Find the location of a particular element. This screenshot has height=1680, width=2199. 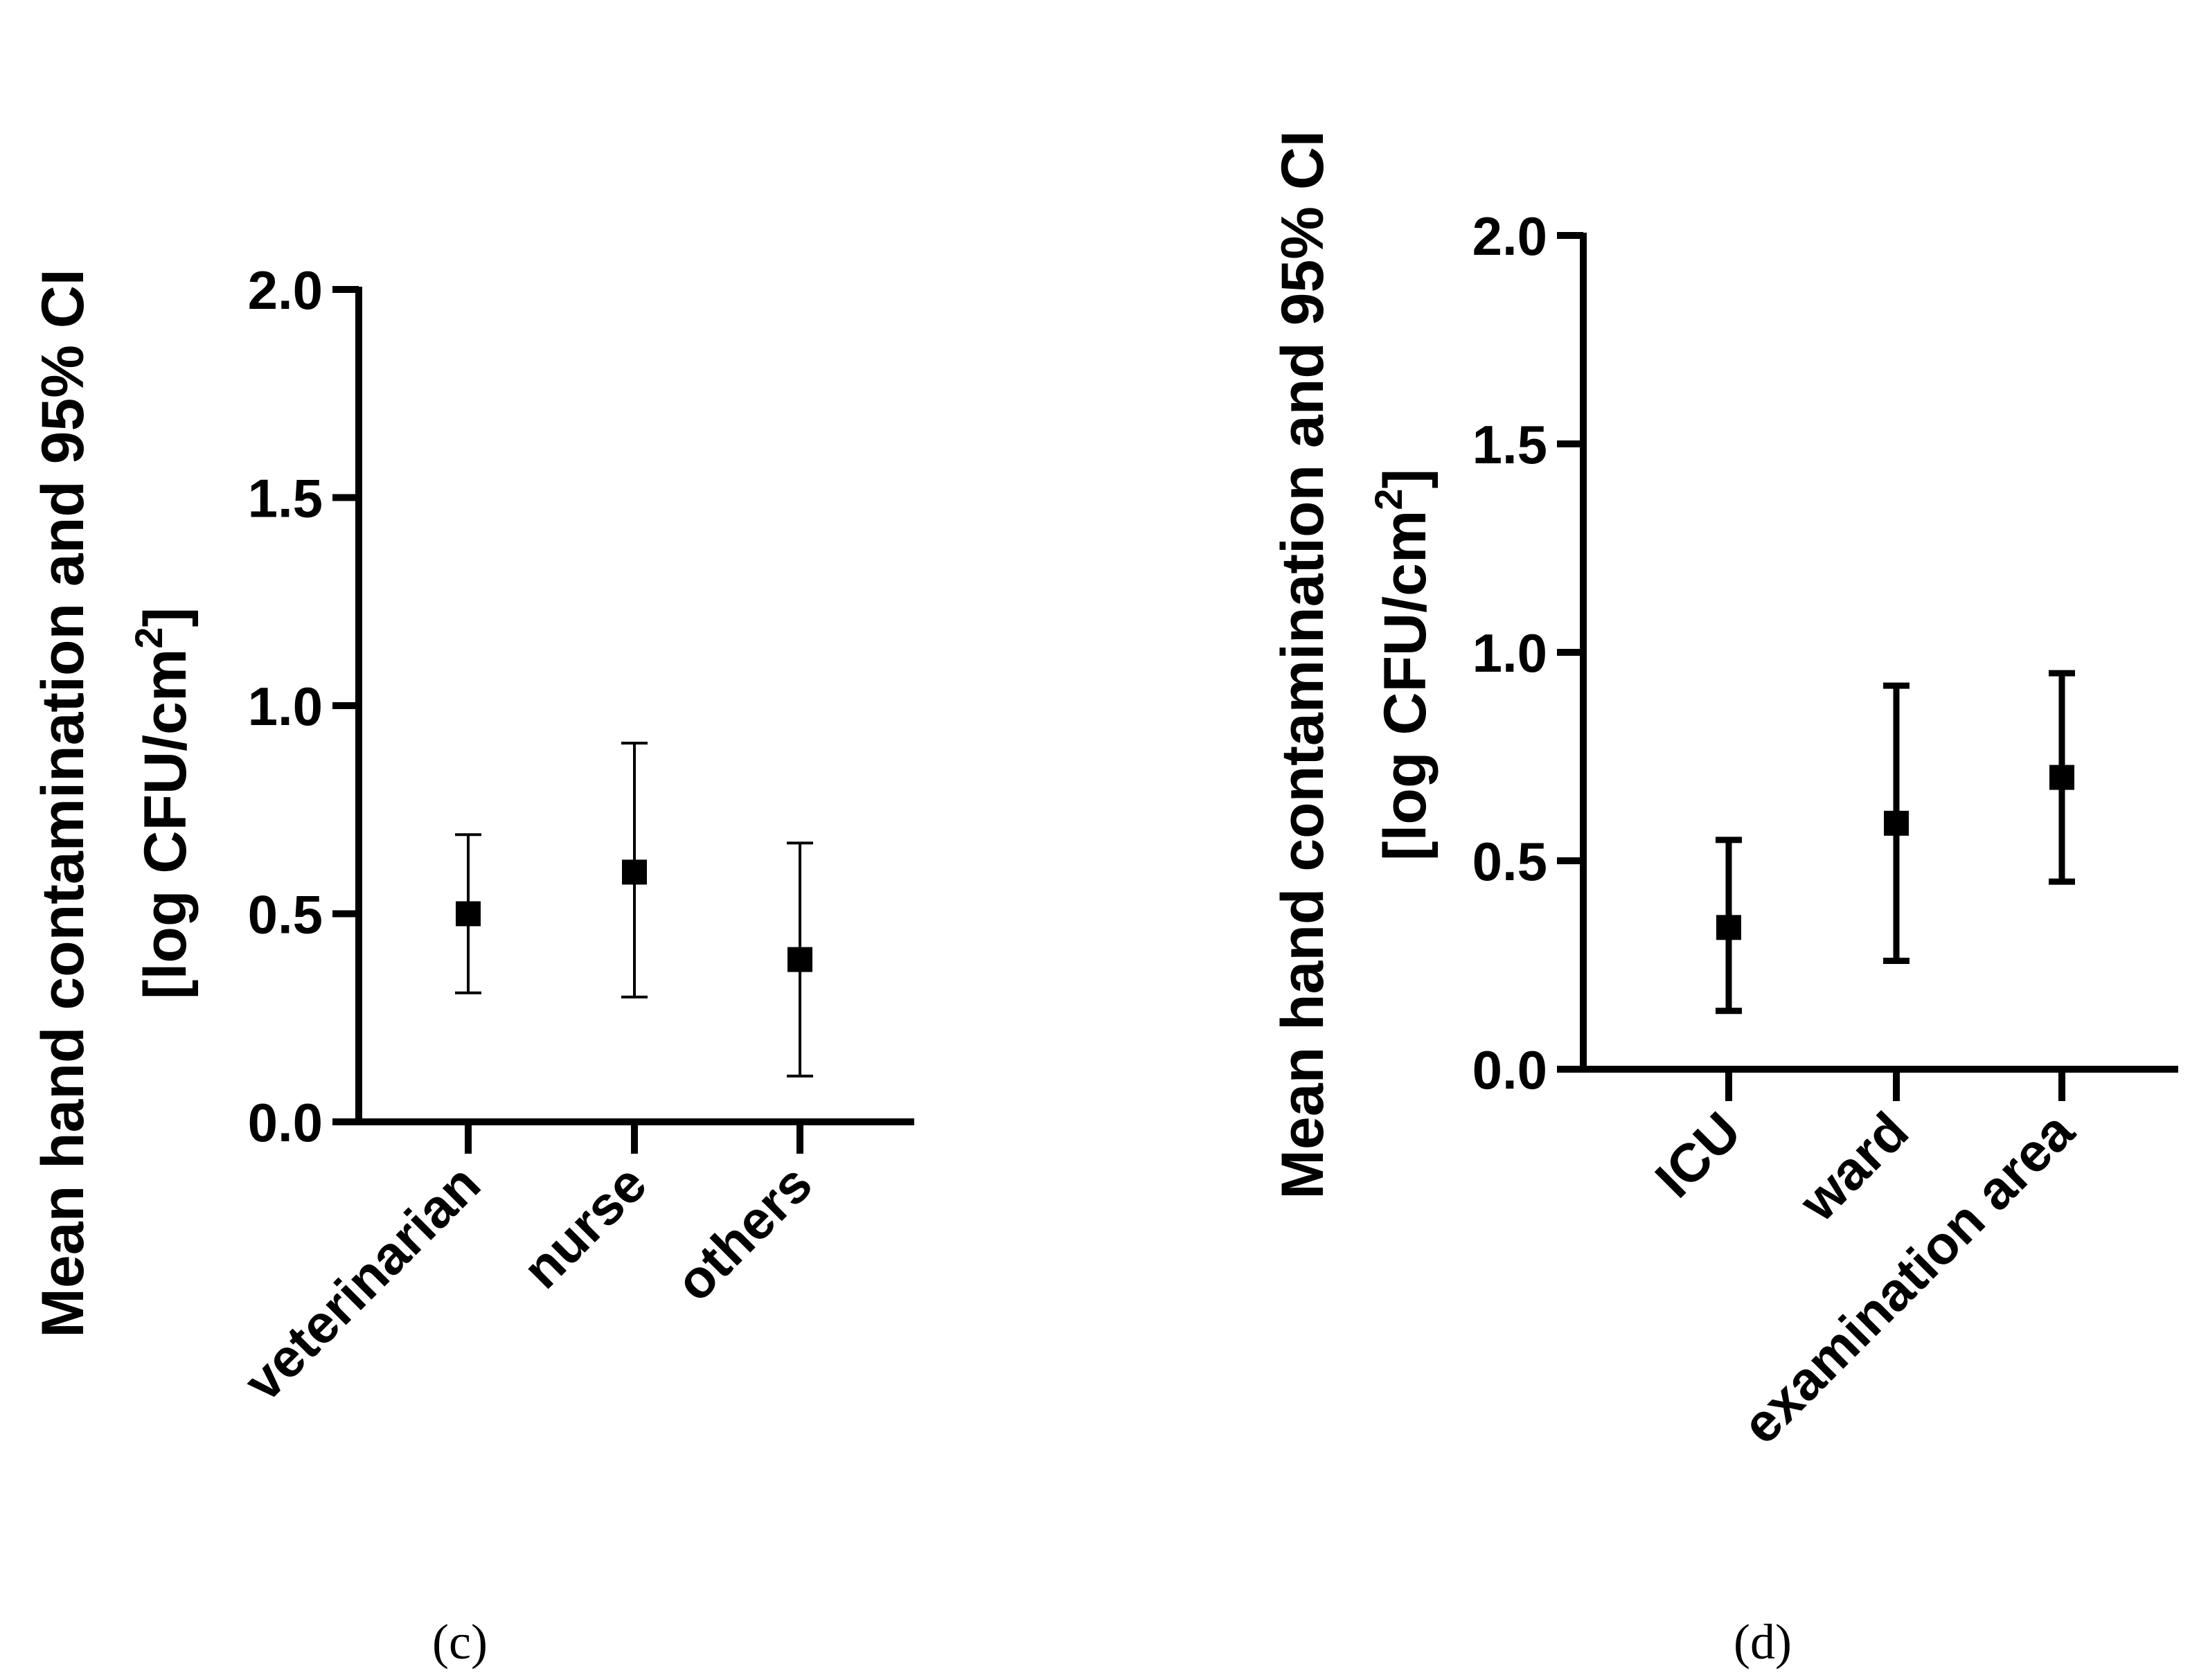

x-axis: veterinarian nurse others is located at coordinates (573, 1265).